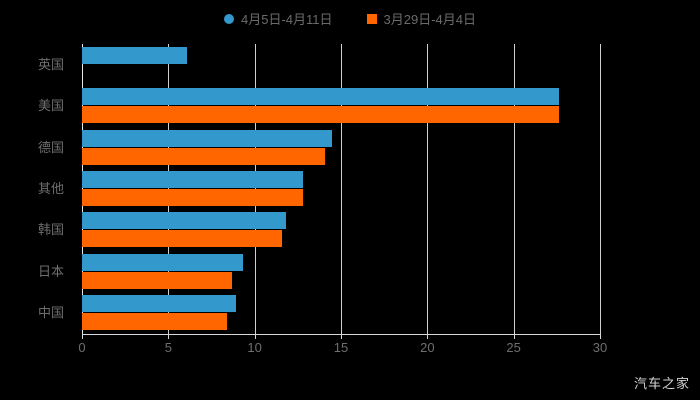 The height and width of the screenshot is (400, 700). Describe the element at coordinates (427, 347) in the screenshot. I see `x-tick-label-20: 20` at that location.